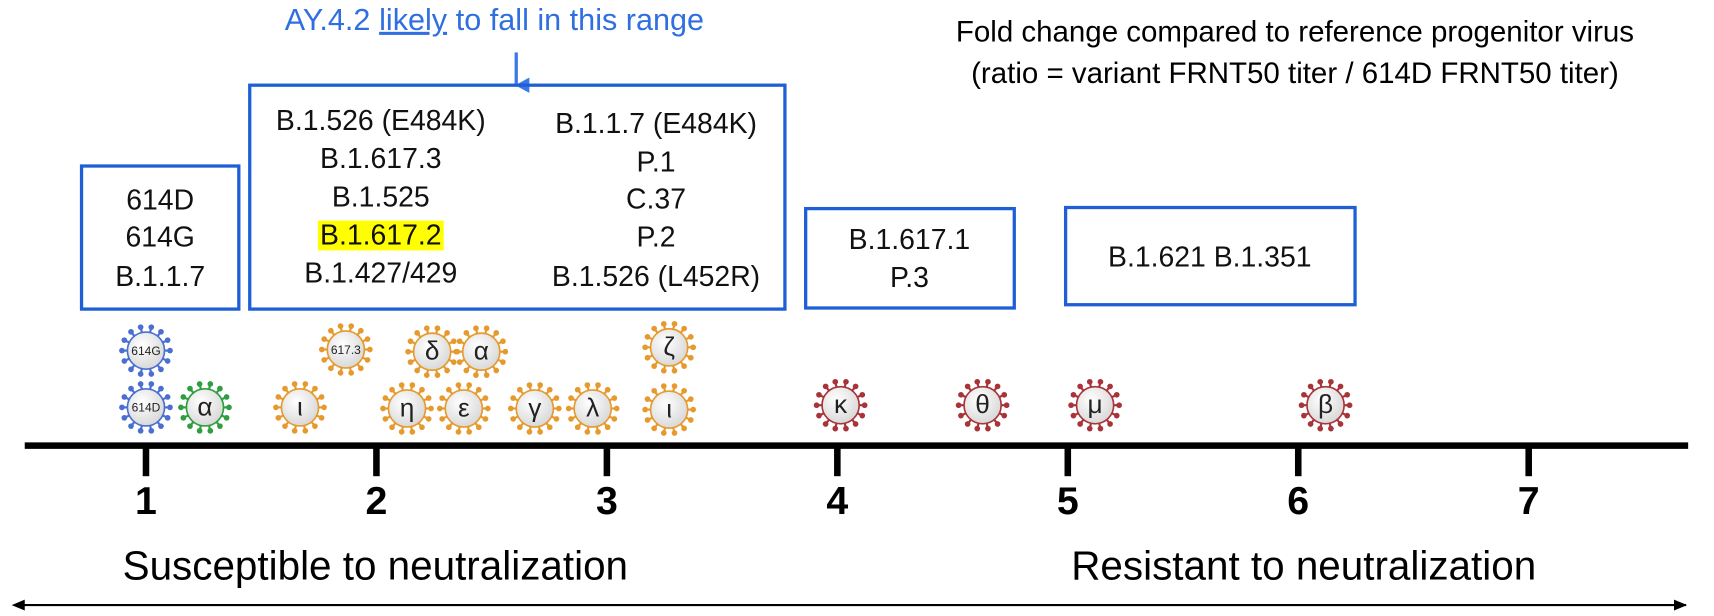  I want to click on annotation-part: likely, so click(413, 20).